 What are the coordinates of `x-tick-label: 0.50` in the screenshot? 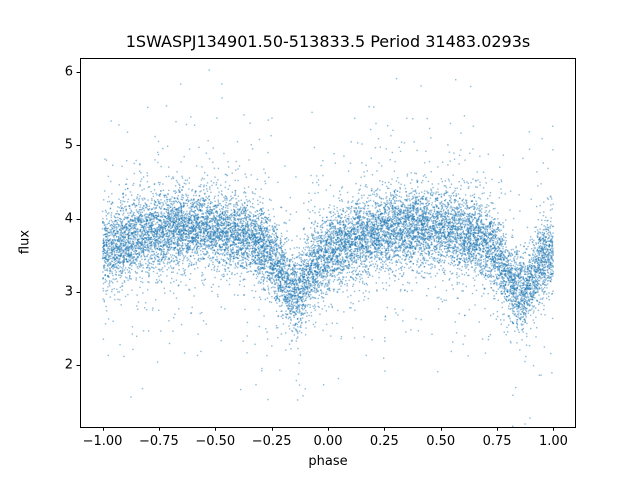 It's located at (441, 441).